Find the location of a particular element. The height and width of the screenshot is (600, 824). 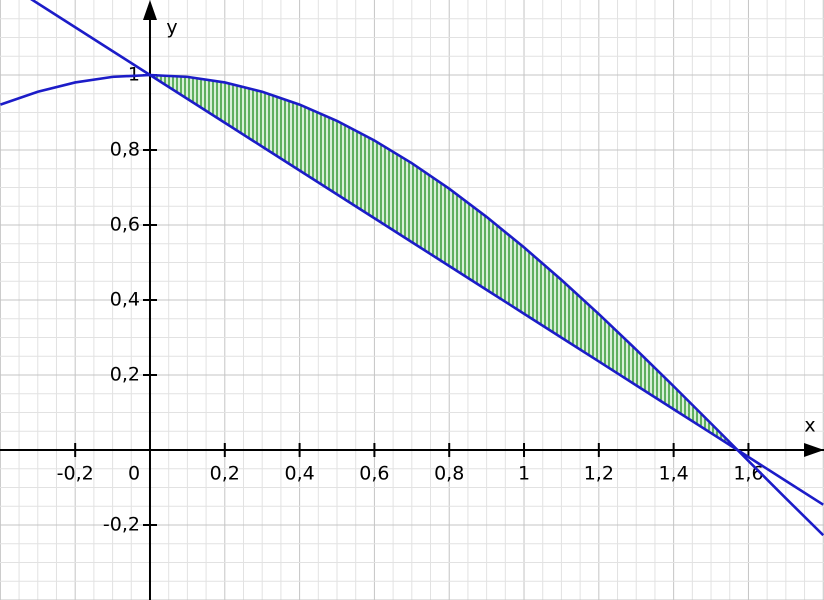

x-axis-arrow is located at coordinates (814, 450).